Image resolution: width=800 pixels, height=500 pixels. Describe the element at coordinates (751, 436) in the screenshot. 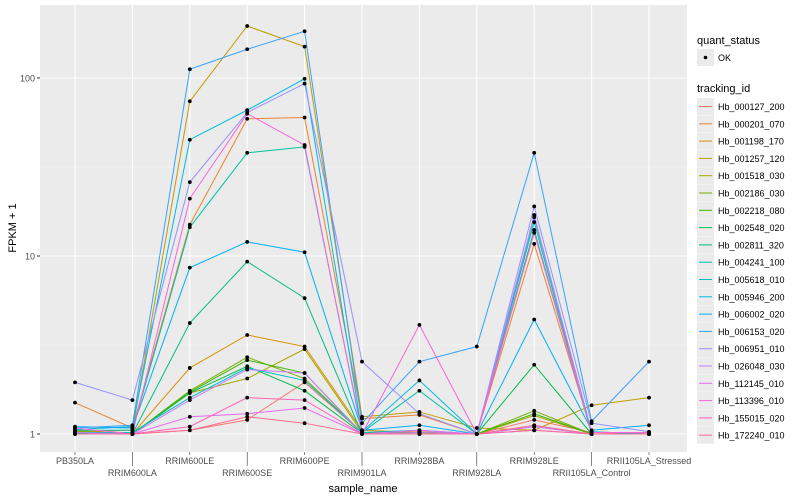

I see `legend-label: Hb_172240_010` at that location.